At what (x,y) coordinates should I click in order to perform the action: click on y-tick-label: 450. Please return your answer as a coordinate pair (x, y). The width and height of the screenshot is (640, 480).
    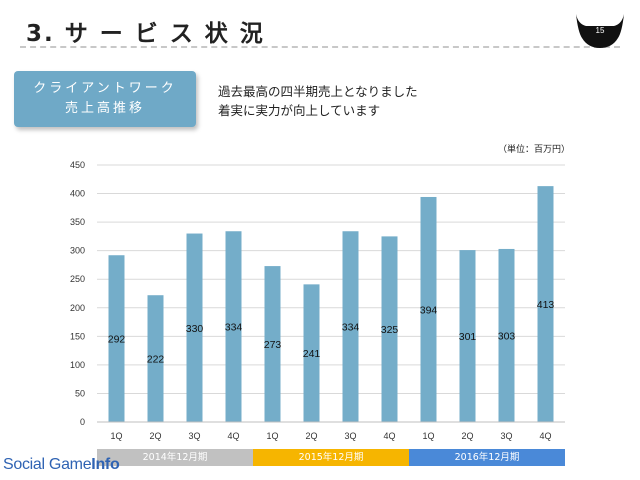
    Looking at the image, I should click on (77, 165).